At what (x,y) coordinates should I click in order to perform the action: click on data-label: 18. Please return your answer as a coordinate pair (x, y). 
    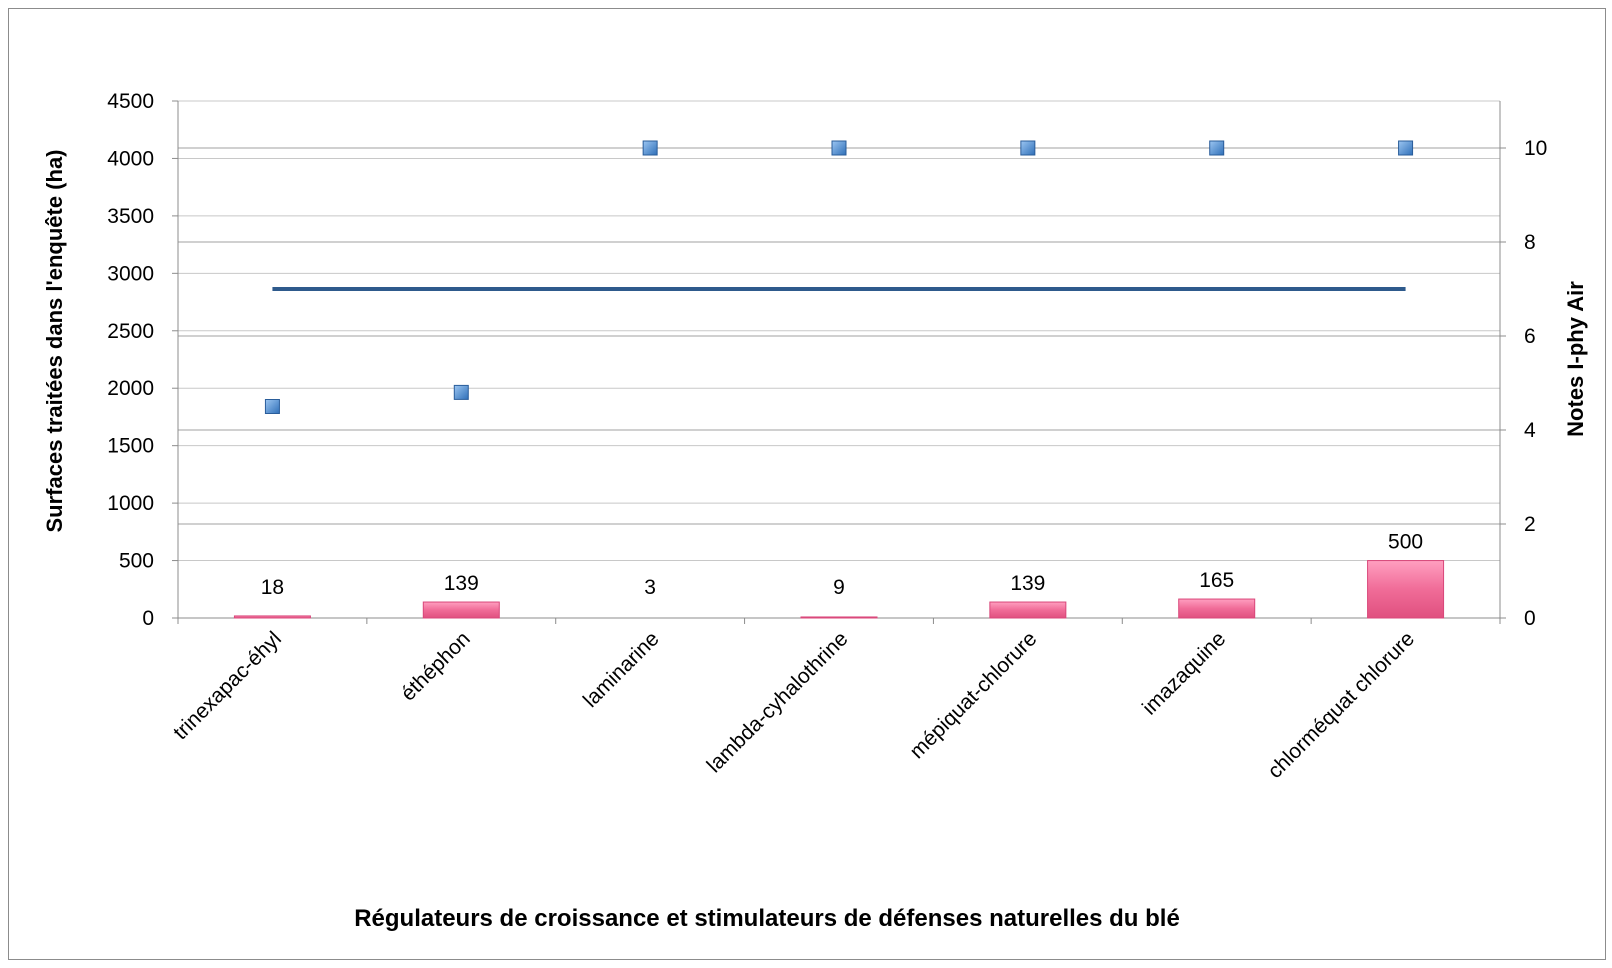
    Looking at the image, I should click on (272, 587).